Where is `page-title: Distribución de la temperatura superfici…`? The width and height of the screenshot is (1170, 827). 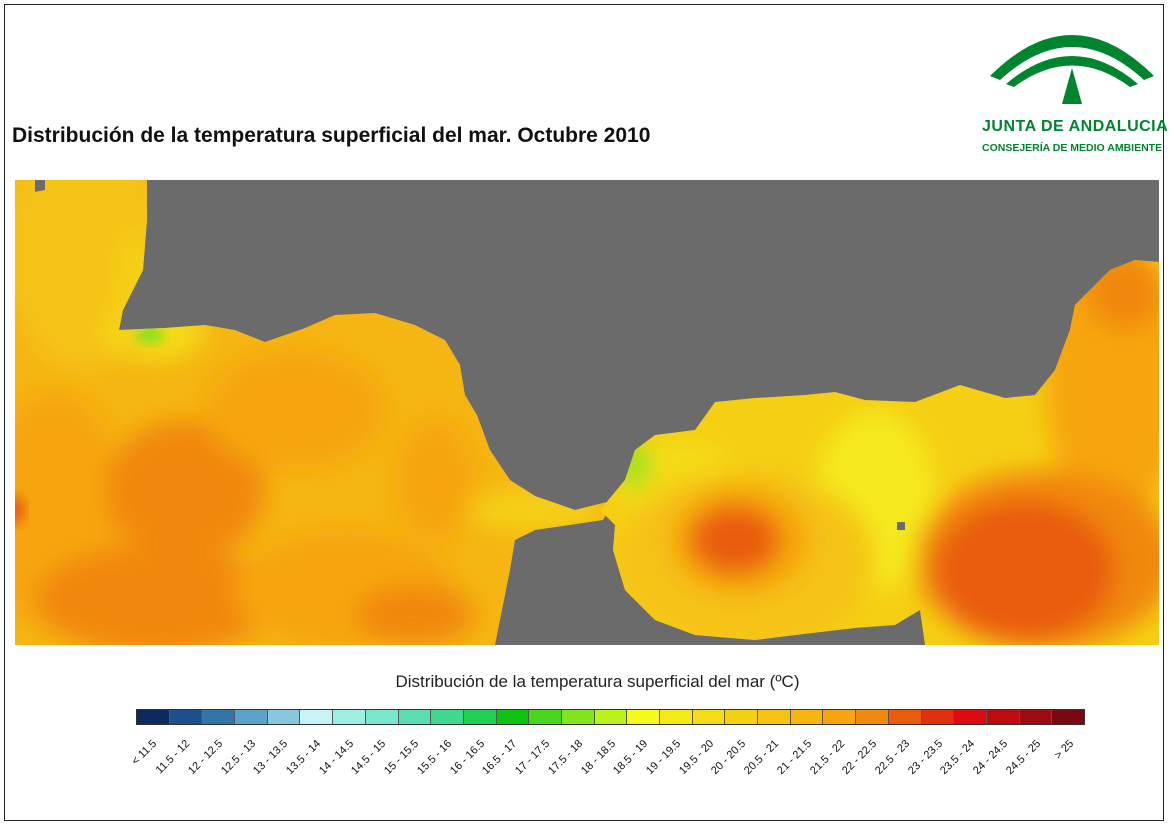 page-title: Distribución de la temperatura superfici… is located at coordinates (331, 135).